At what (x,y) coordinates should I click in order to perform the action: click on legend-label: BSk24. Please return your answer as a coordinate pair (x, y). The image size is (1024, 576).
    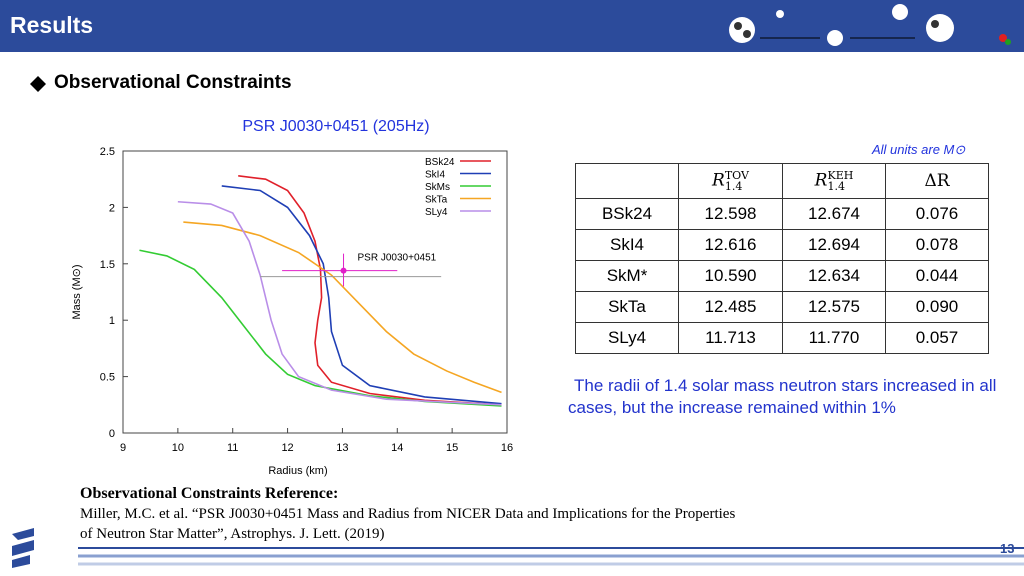
    Looking at the image, I should click on (440, 162).